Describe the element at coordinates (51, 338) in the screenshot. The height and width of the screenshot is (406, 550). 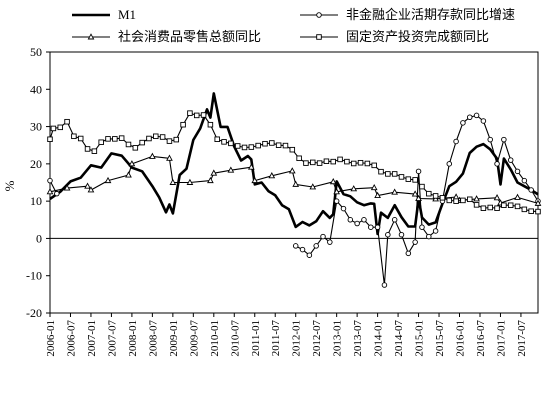
I see `x-tick-label: 2006-01` at that location.